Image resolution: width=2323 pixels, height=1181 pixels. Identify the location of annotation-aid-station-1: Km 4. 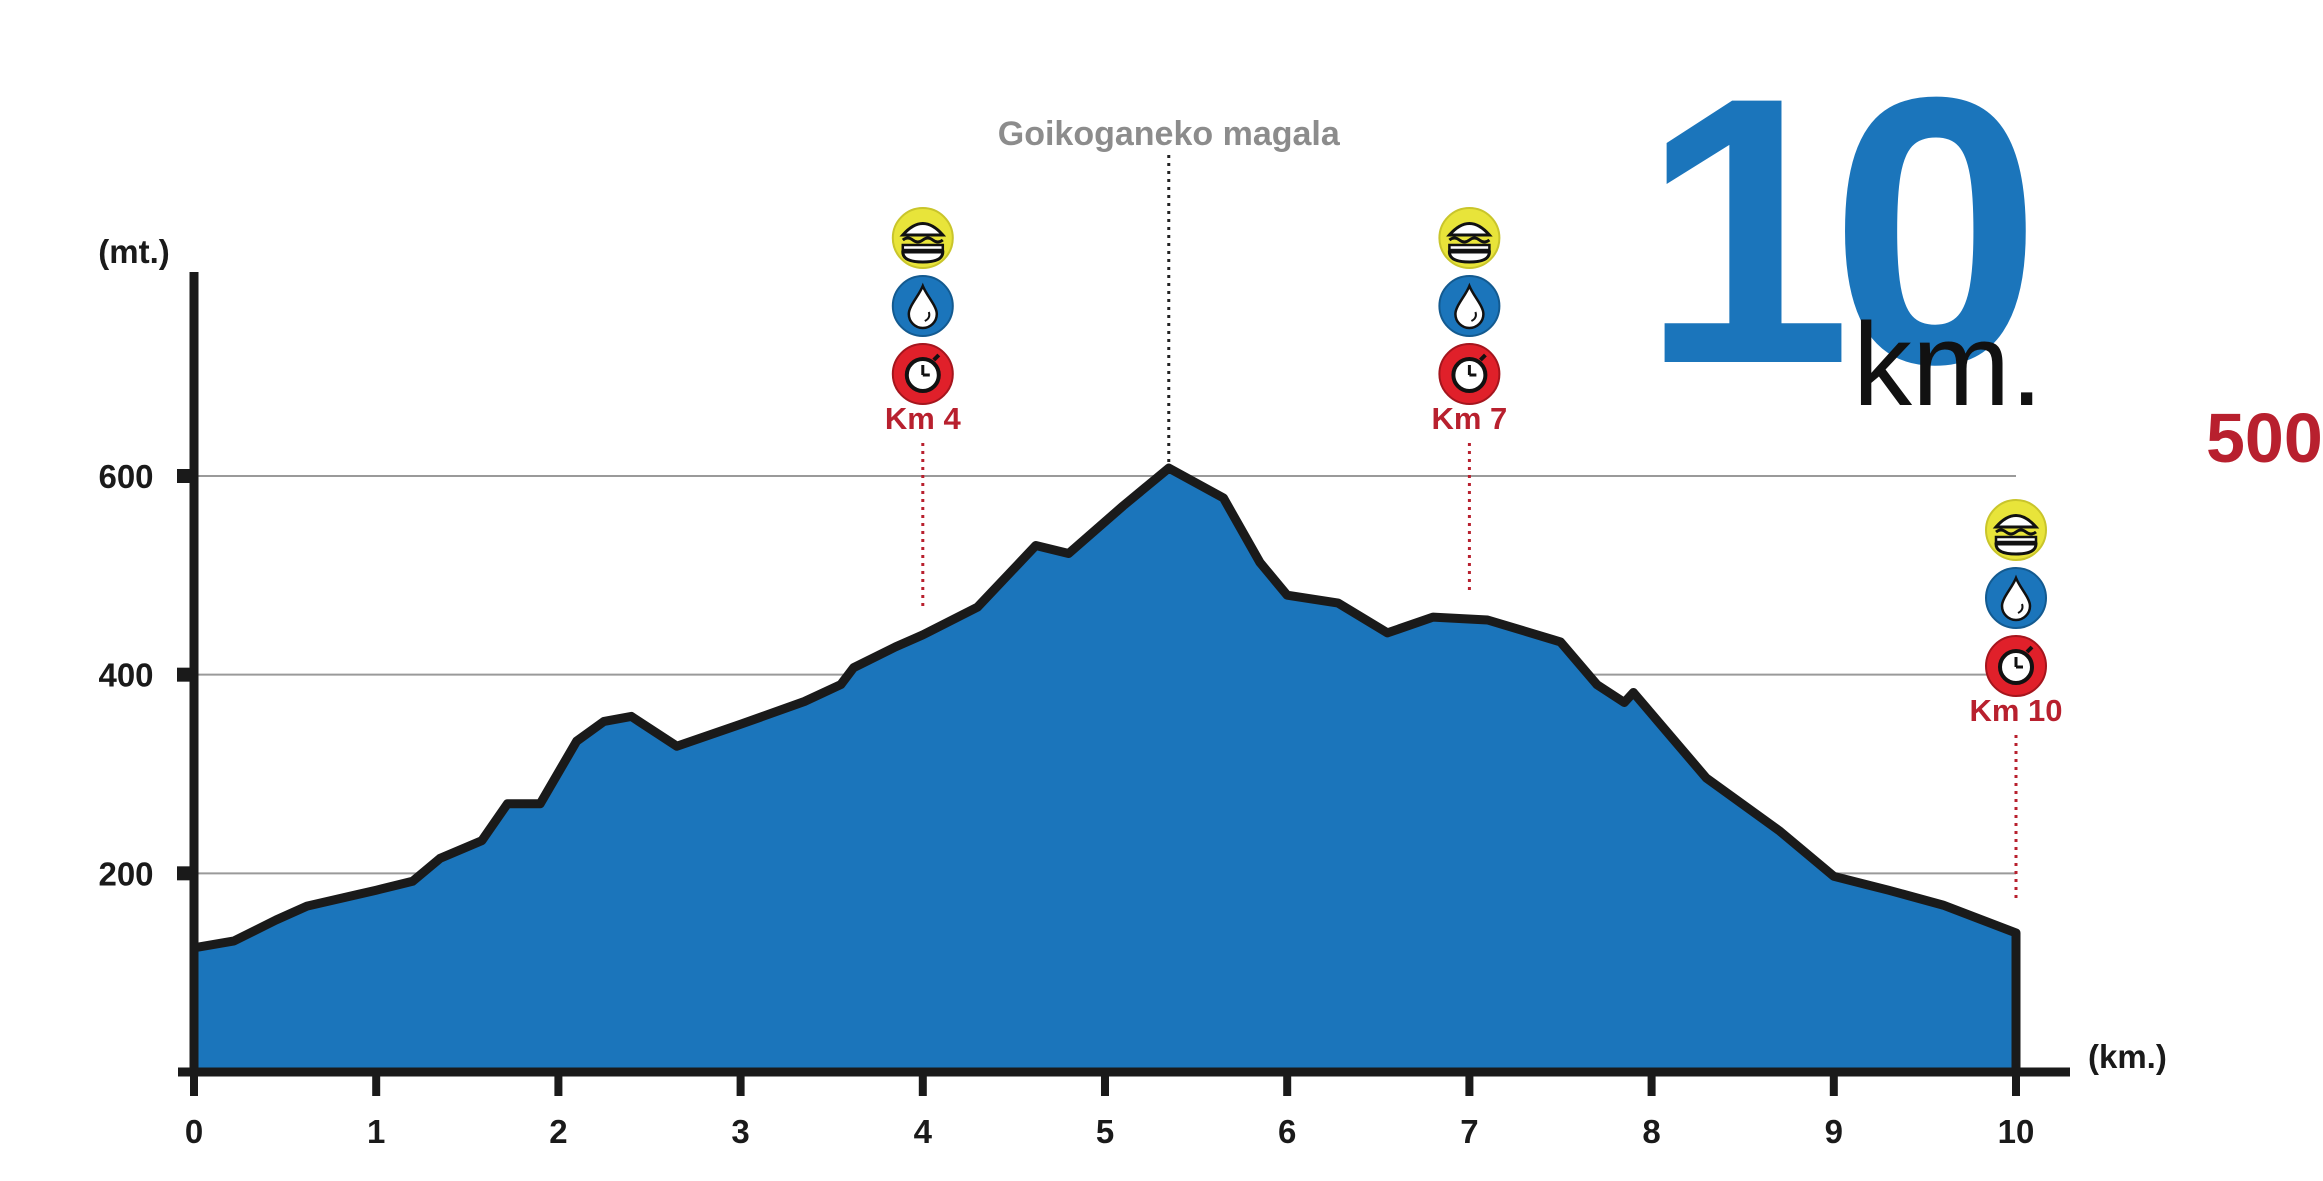
(923, 408).